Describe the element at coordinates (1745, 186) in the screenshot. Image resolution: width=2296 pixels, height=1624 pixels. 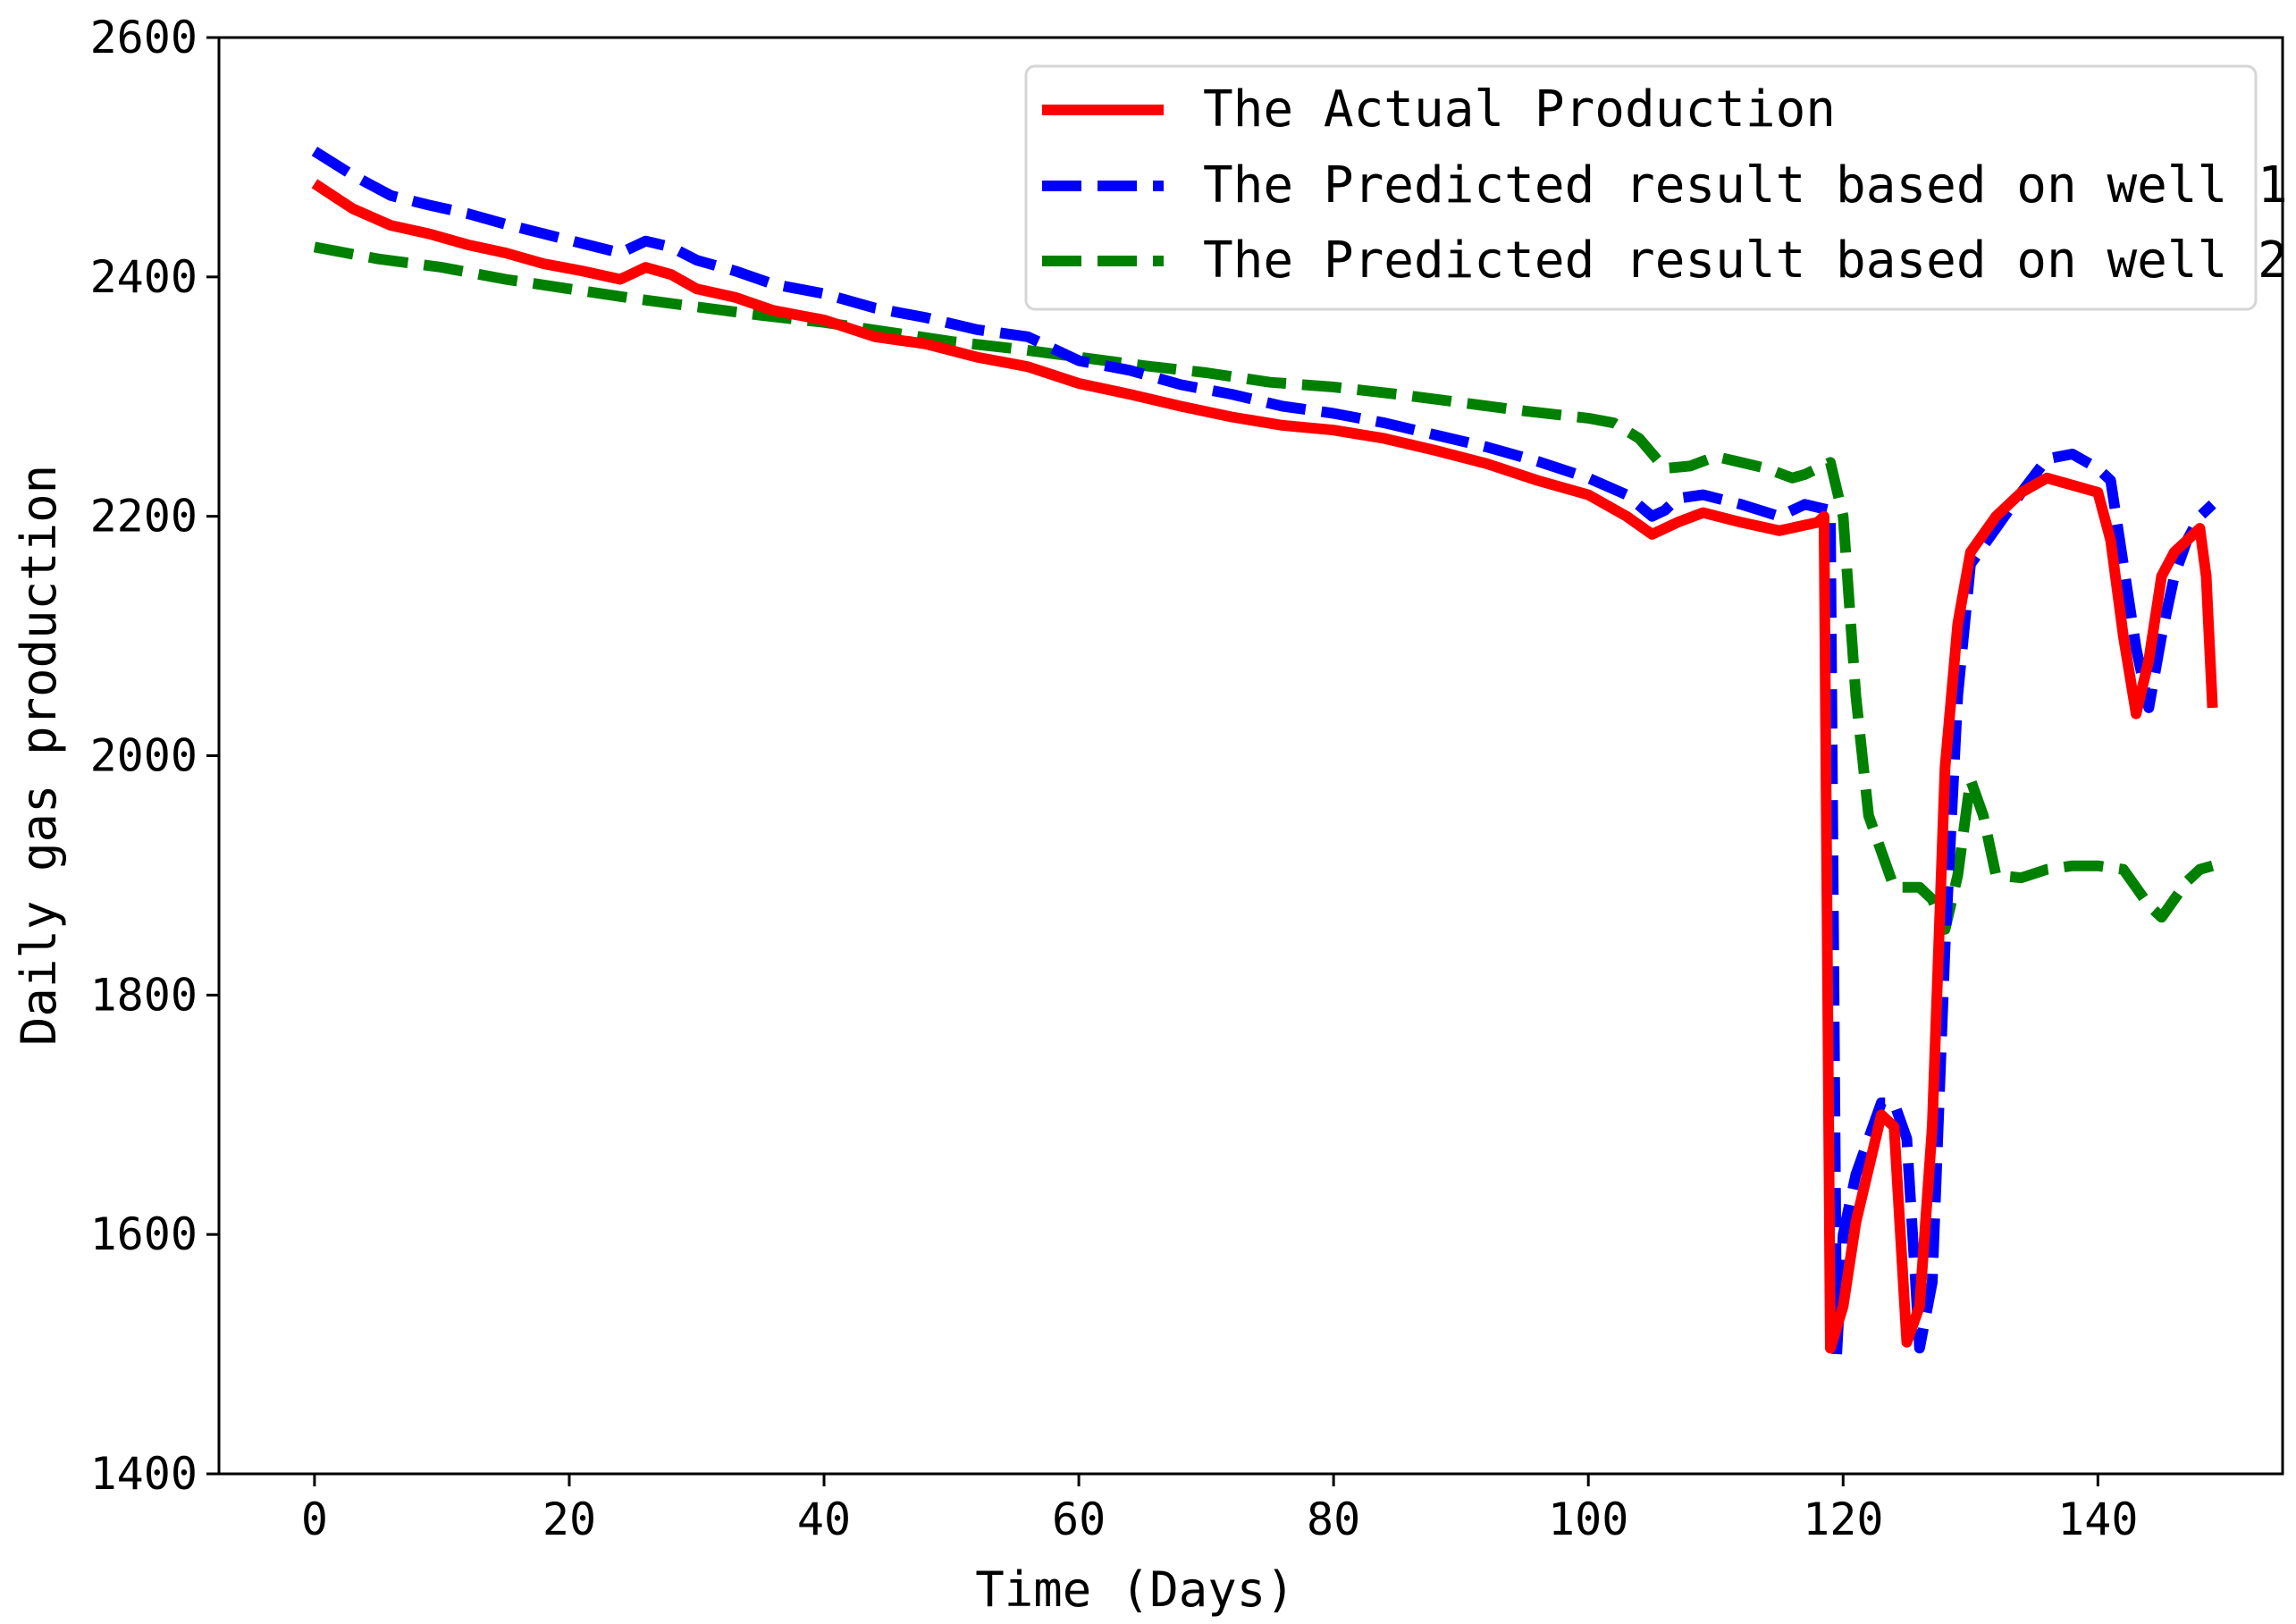
I see `legend-label-predicted-well-1: The Predicted result based on well 1` at that location.